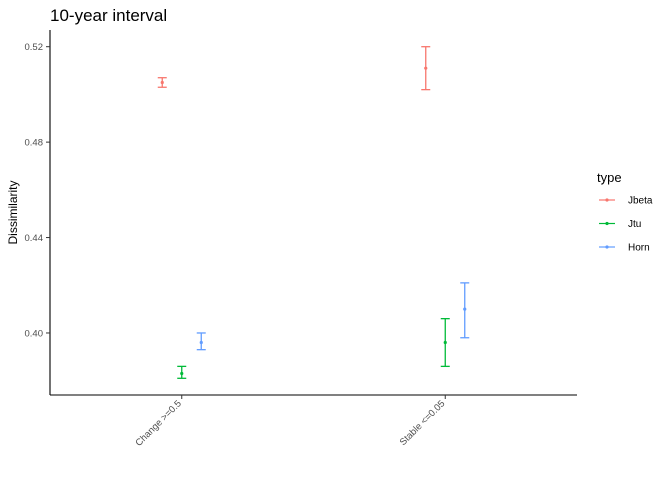 This screenshot has height=485, width=672. I want to click on y-tick-label: 0.48, so click(34, 143).